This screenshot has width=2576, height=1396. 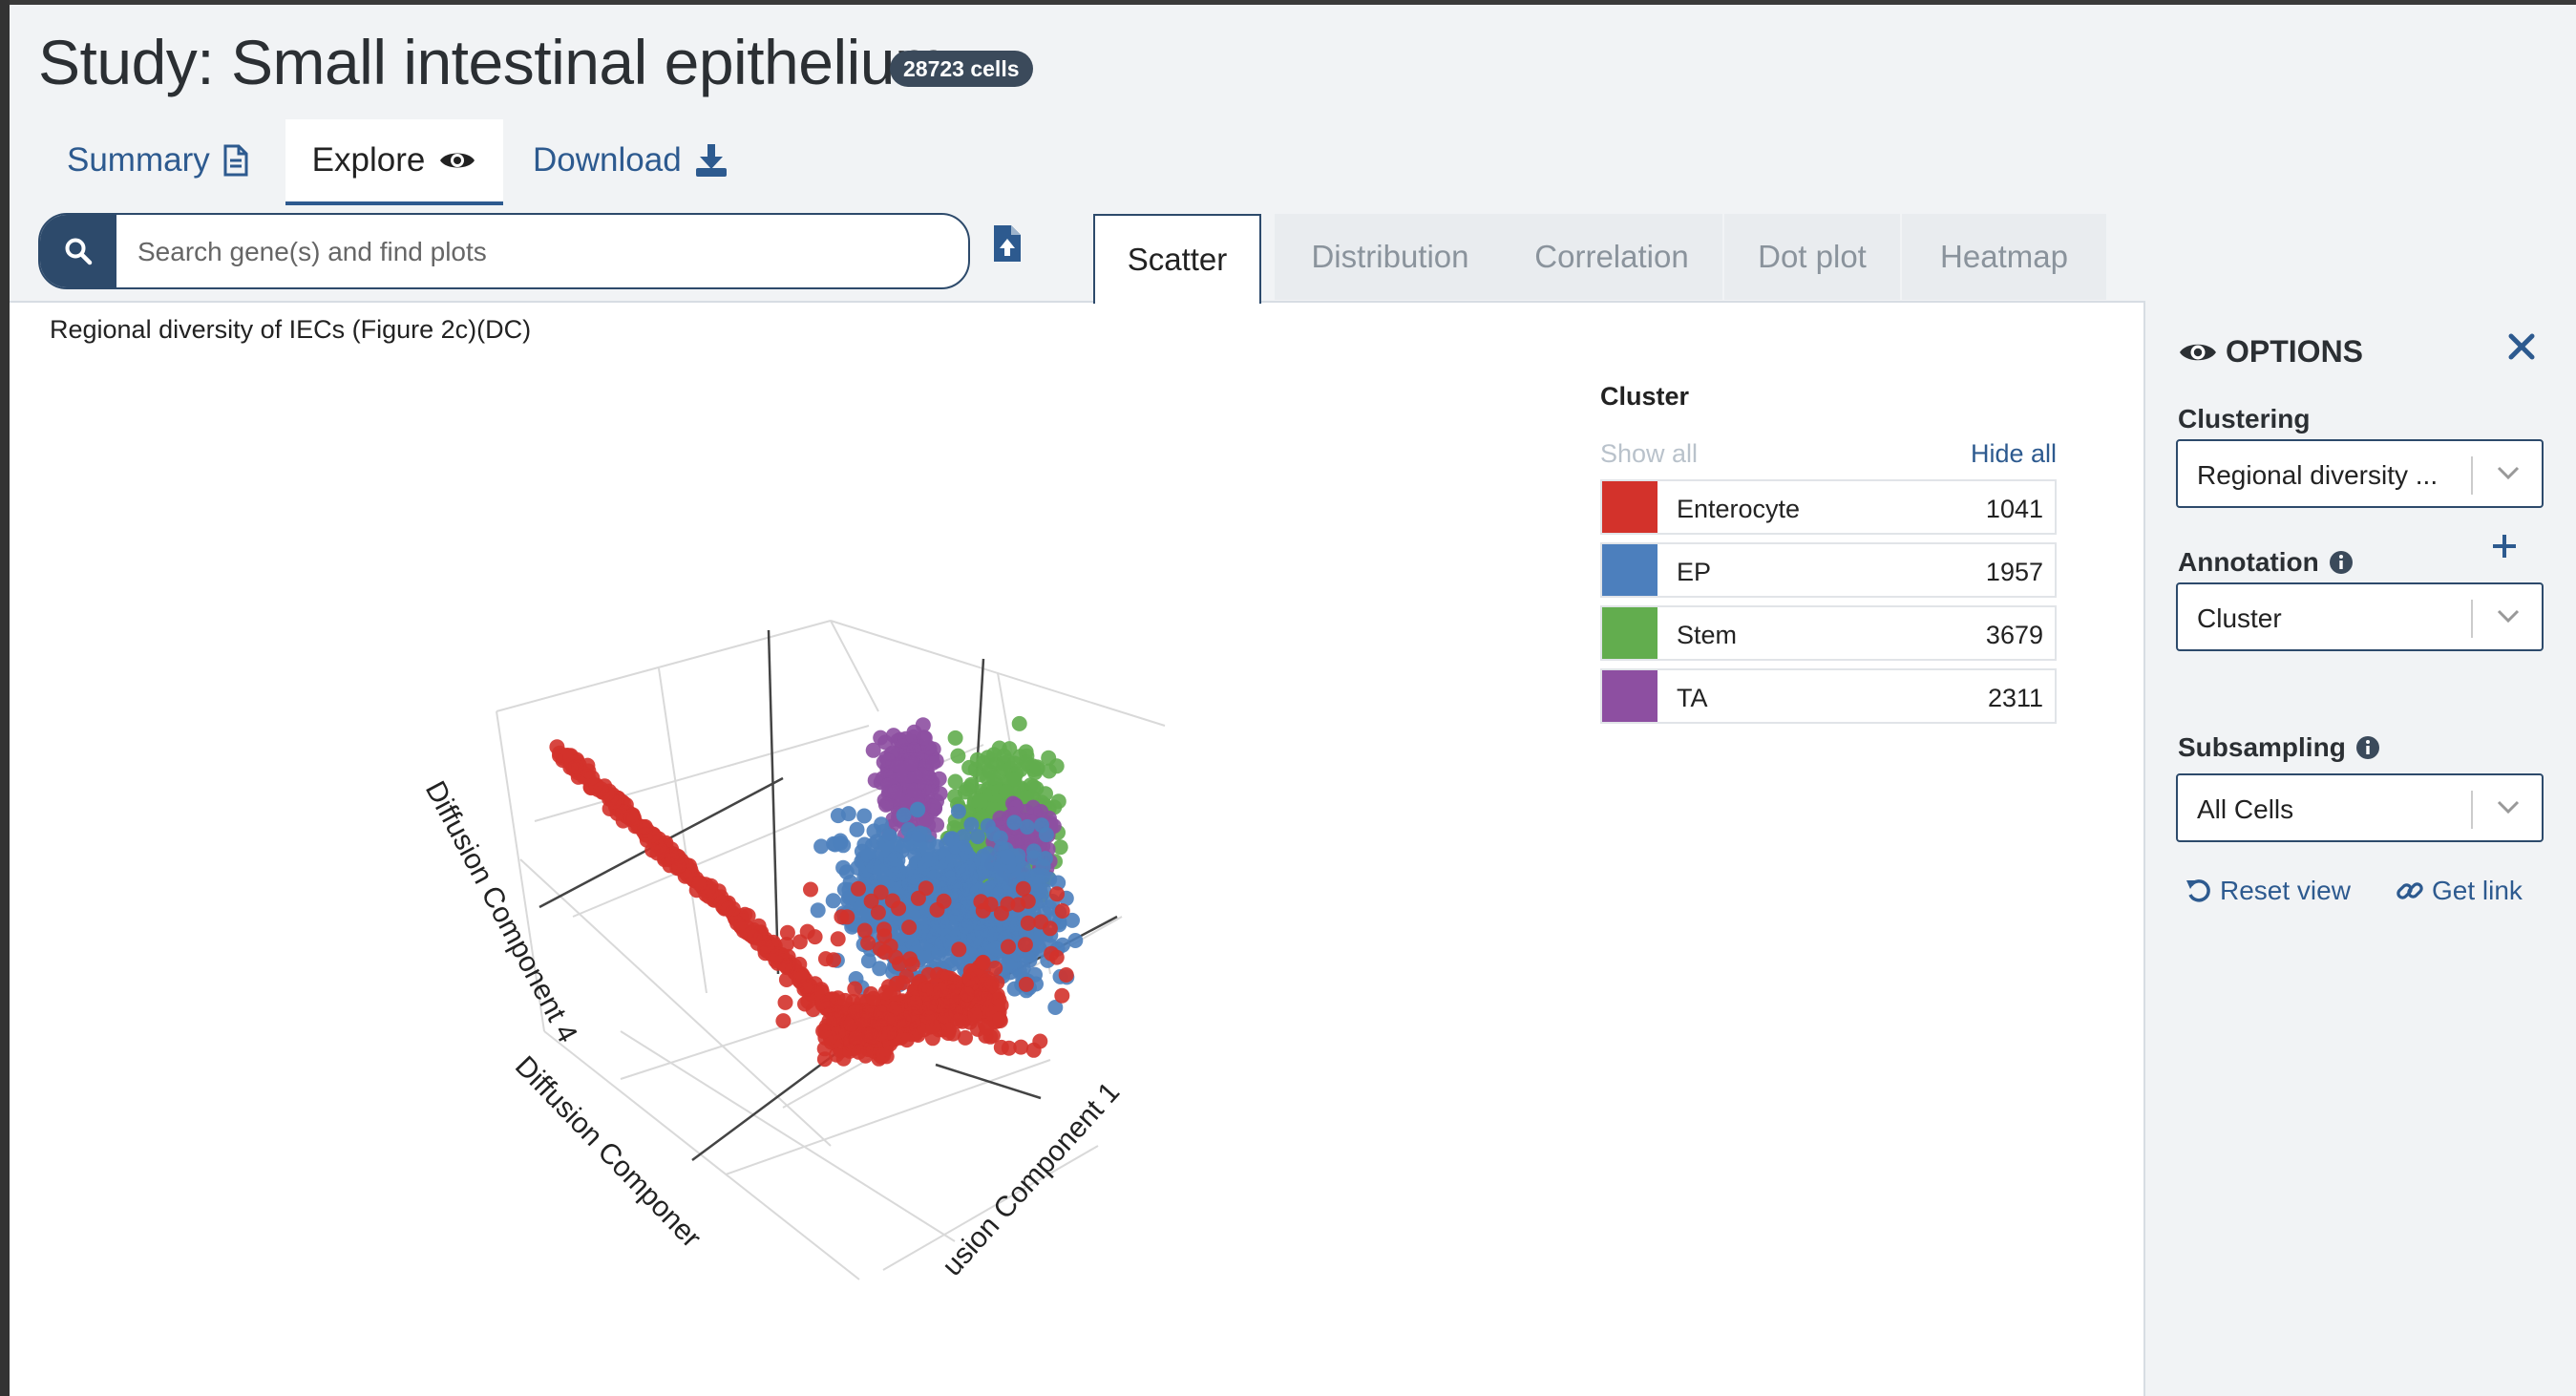 I want to click on add-annotation-button, so click(x=2504, y=548).